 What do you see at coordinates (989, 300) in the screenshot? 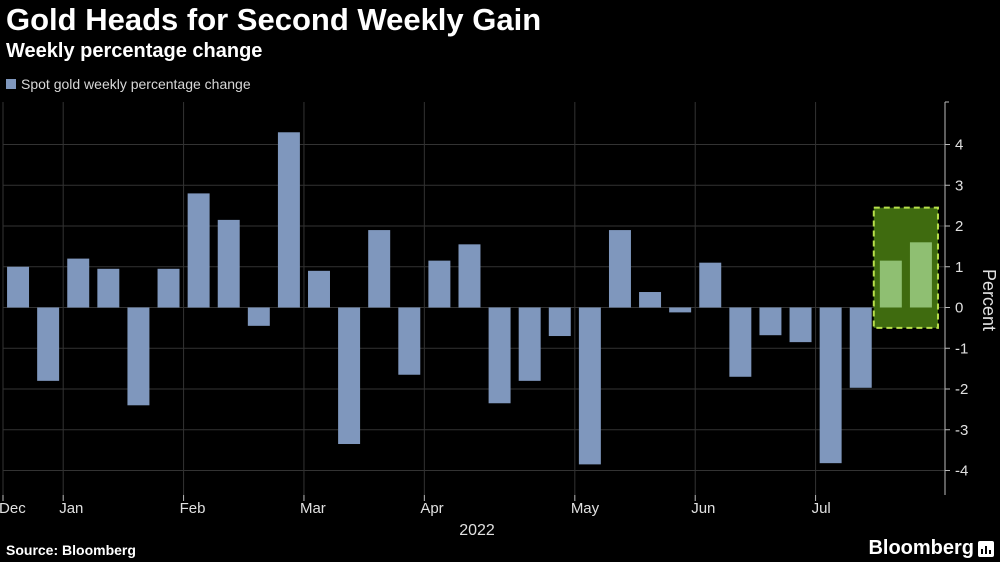
I see `y-axis-label: Percent` at bounding box center [989, 300].